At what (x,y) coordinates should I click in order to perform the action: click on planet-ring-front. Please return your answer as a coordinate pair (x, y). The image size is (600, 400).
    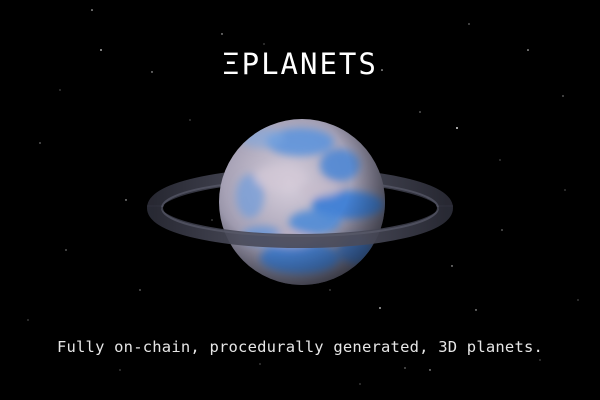
    Looking at the image, I should click on (300, 226).